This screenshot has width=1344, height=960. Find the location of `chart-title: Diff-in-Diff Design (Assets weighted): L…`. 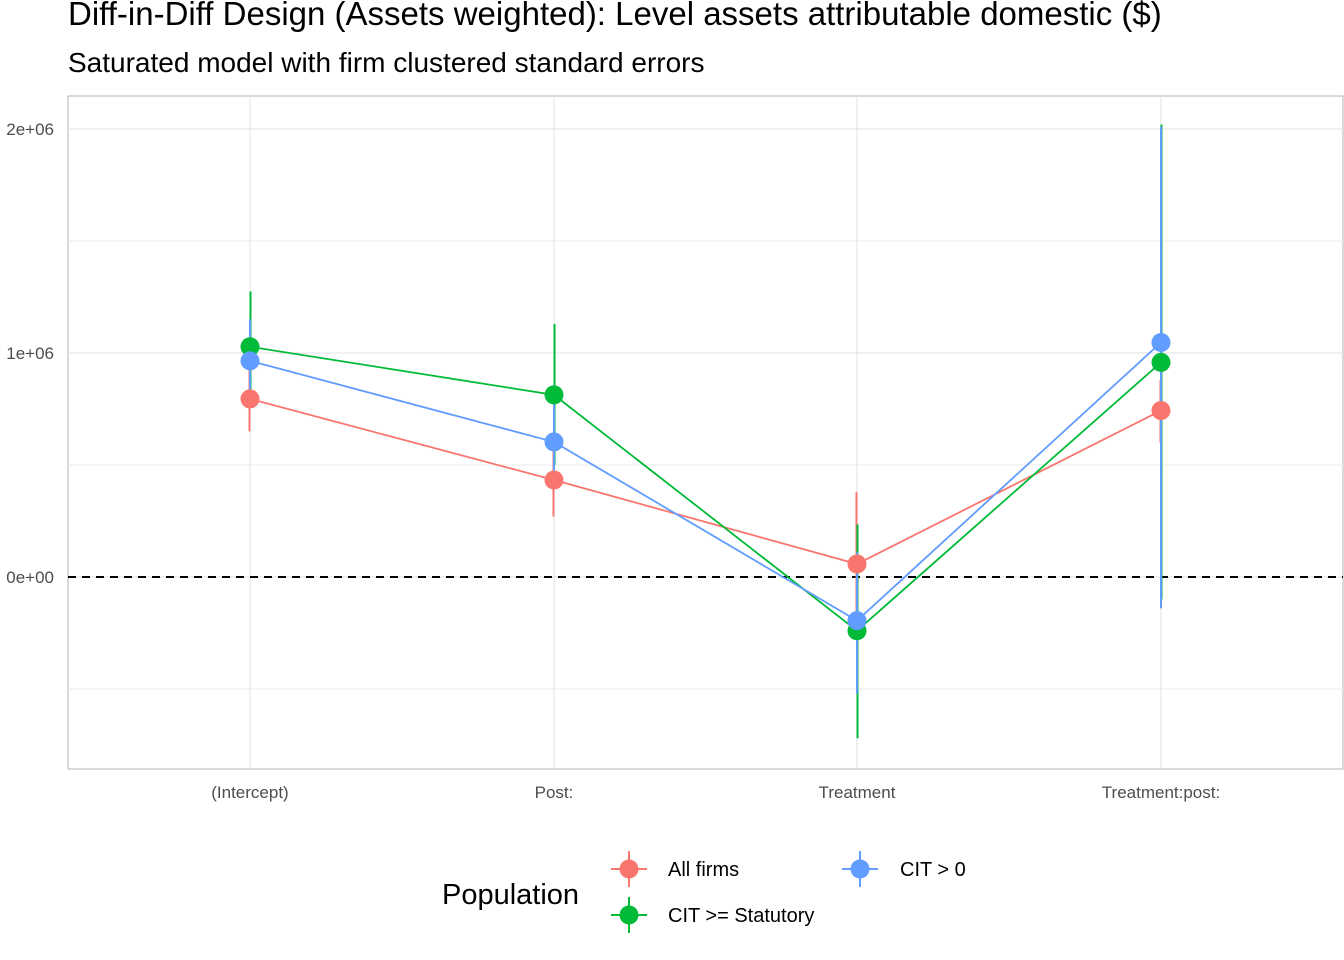

chart-title: Diff-in-Diff Design (Assets weighted): L… is located at coordinates (615, 16).